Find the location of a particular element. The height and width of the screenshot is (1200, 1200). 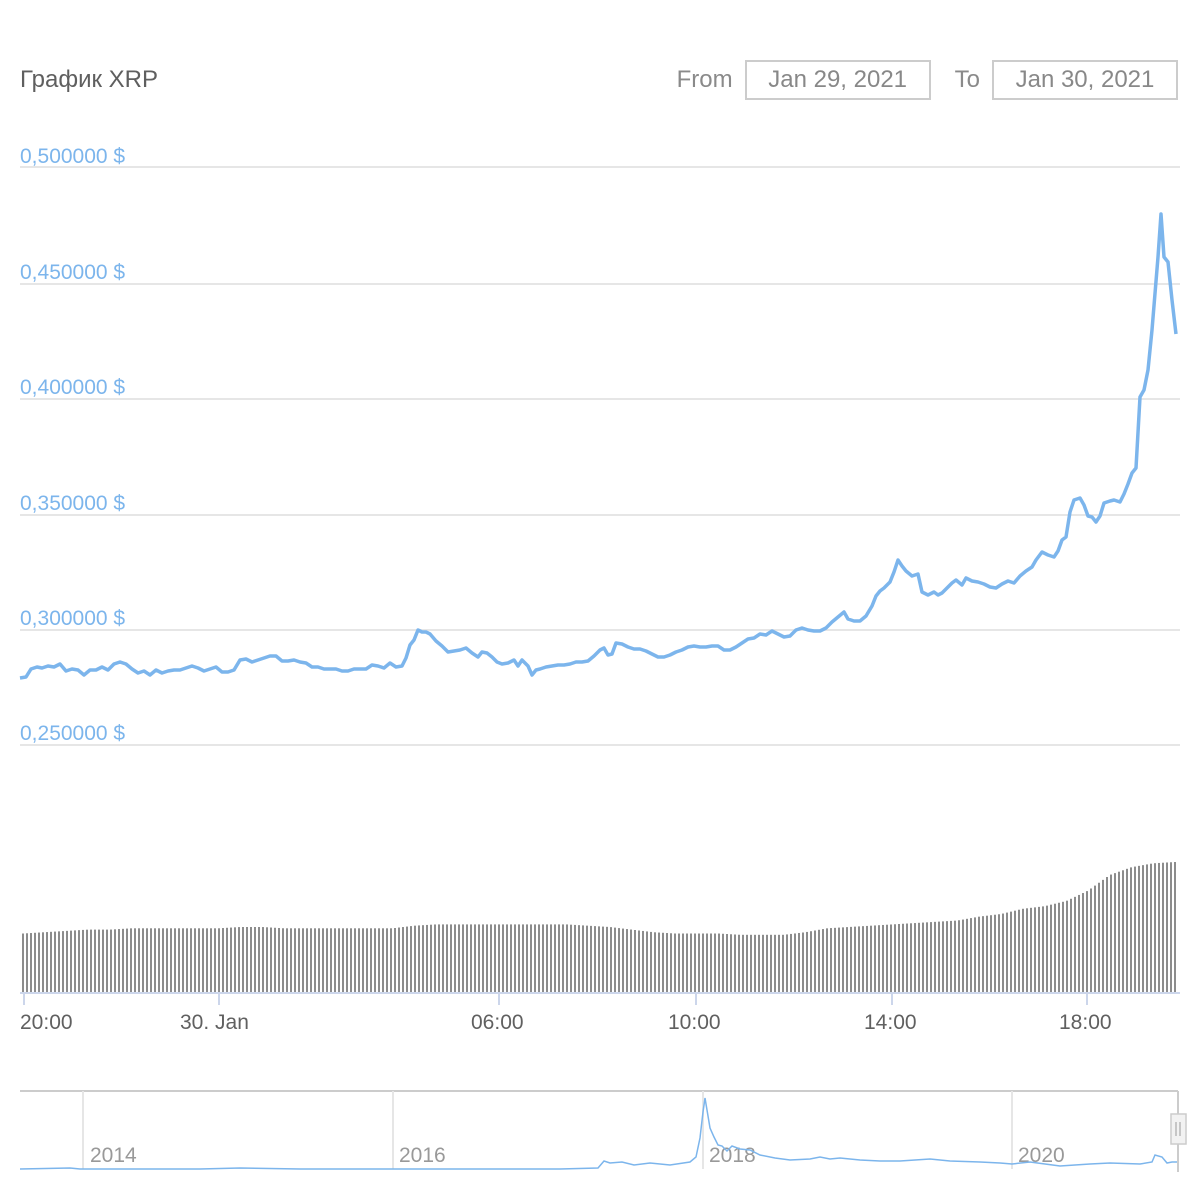

navigator: 2014 2016 2018 2020 is located at coordinates (603, 1131).